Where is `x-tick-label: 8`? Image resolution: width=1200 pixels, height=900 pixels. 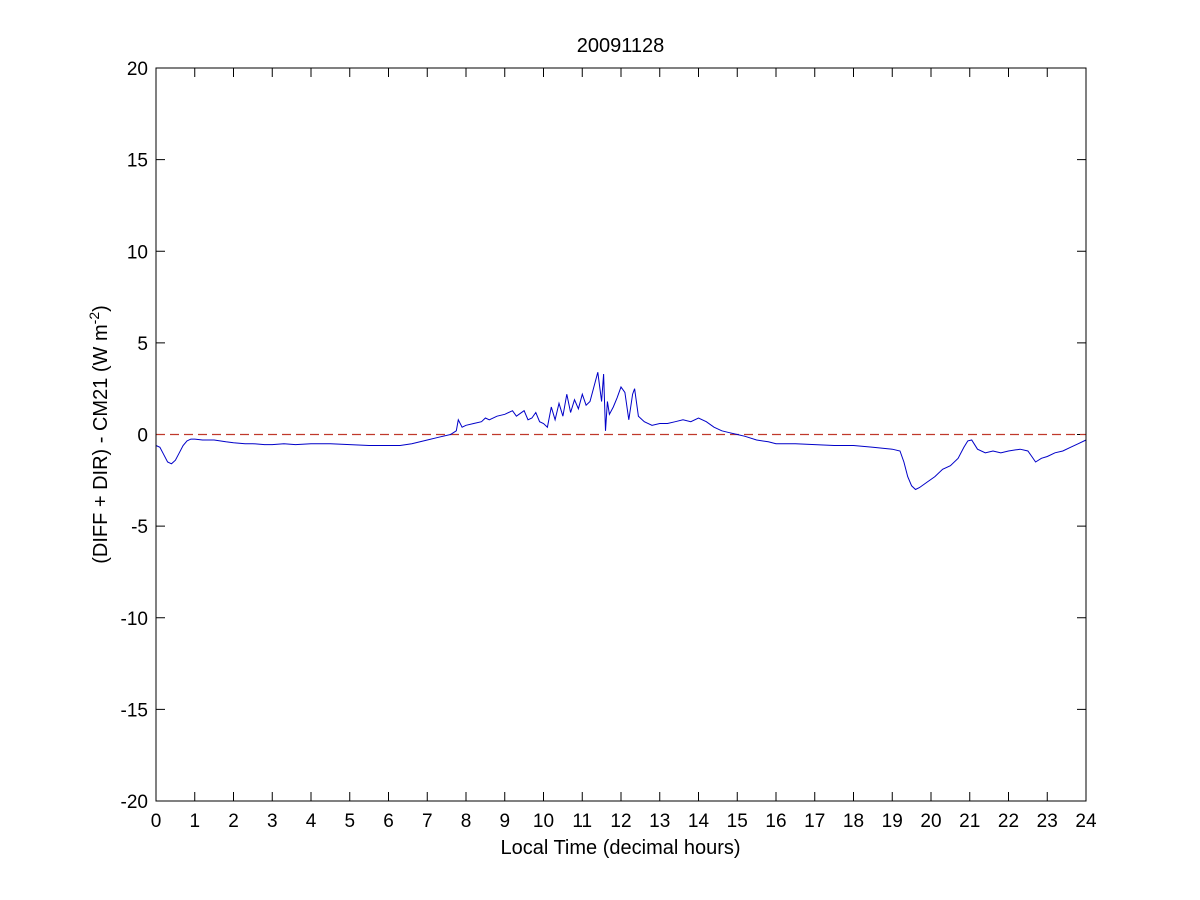
x-tick-label: 8 is located at coordinates (466, 821).